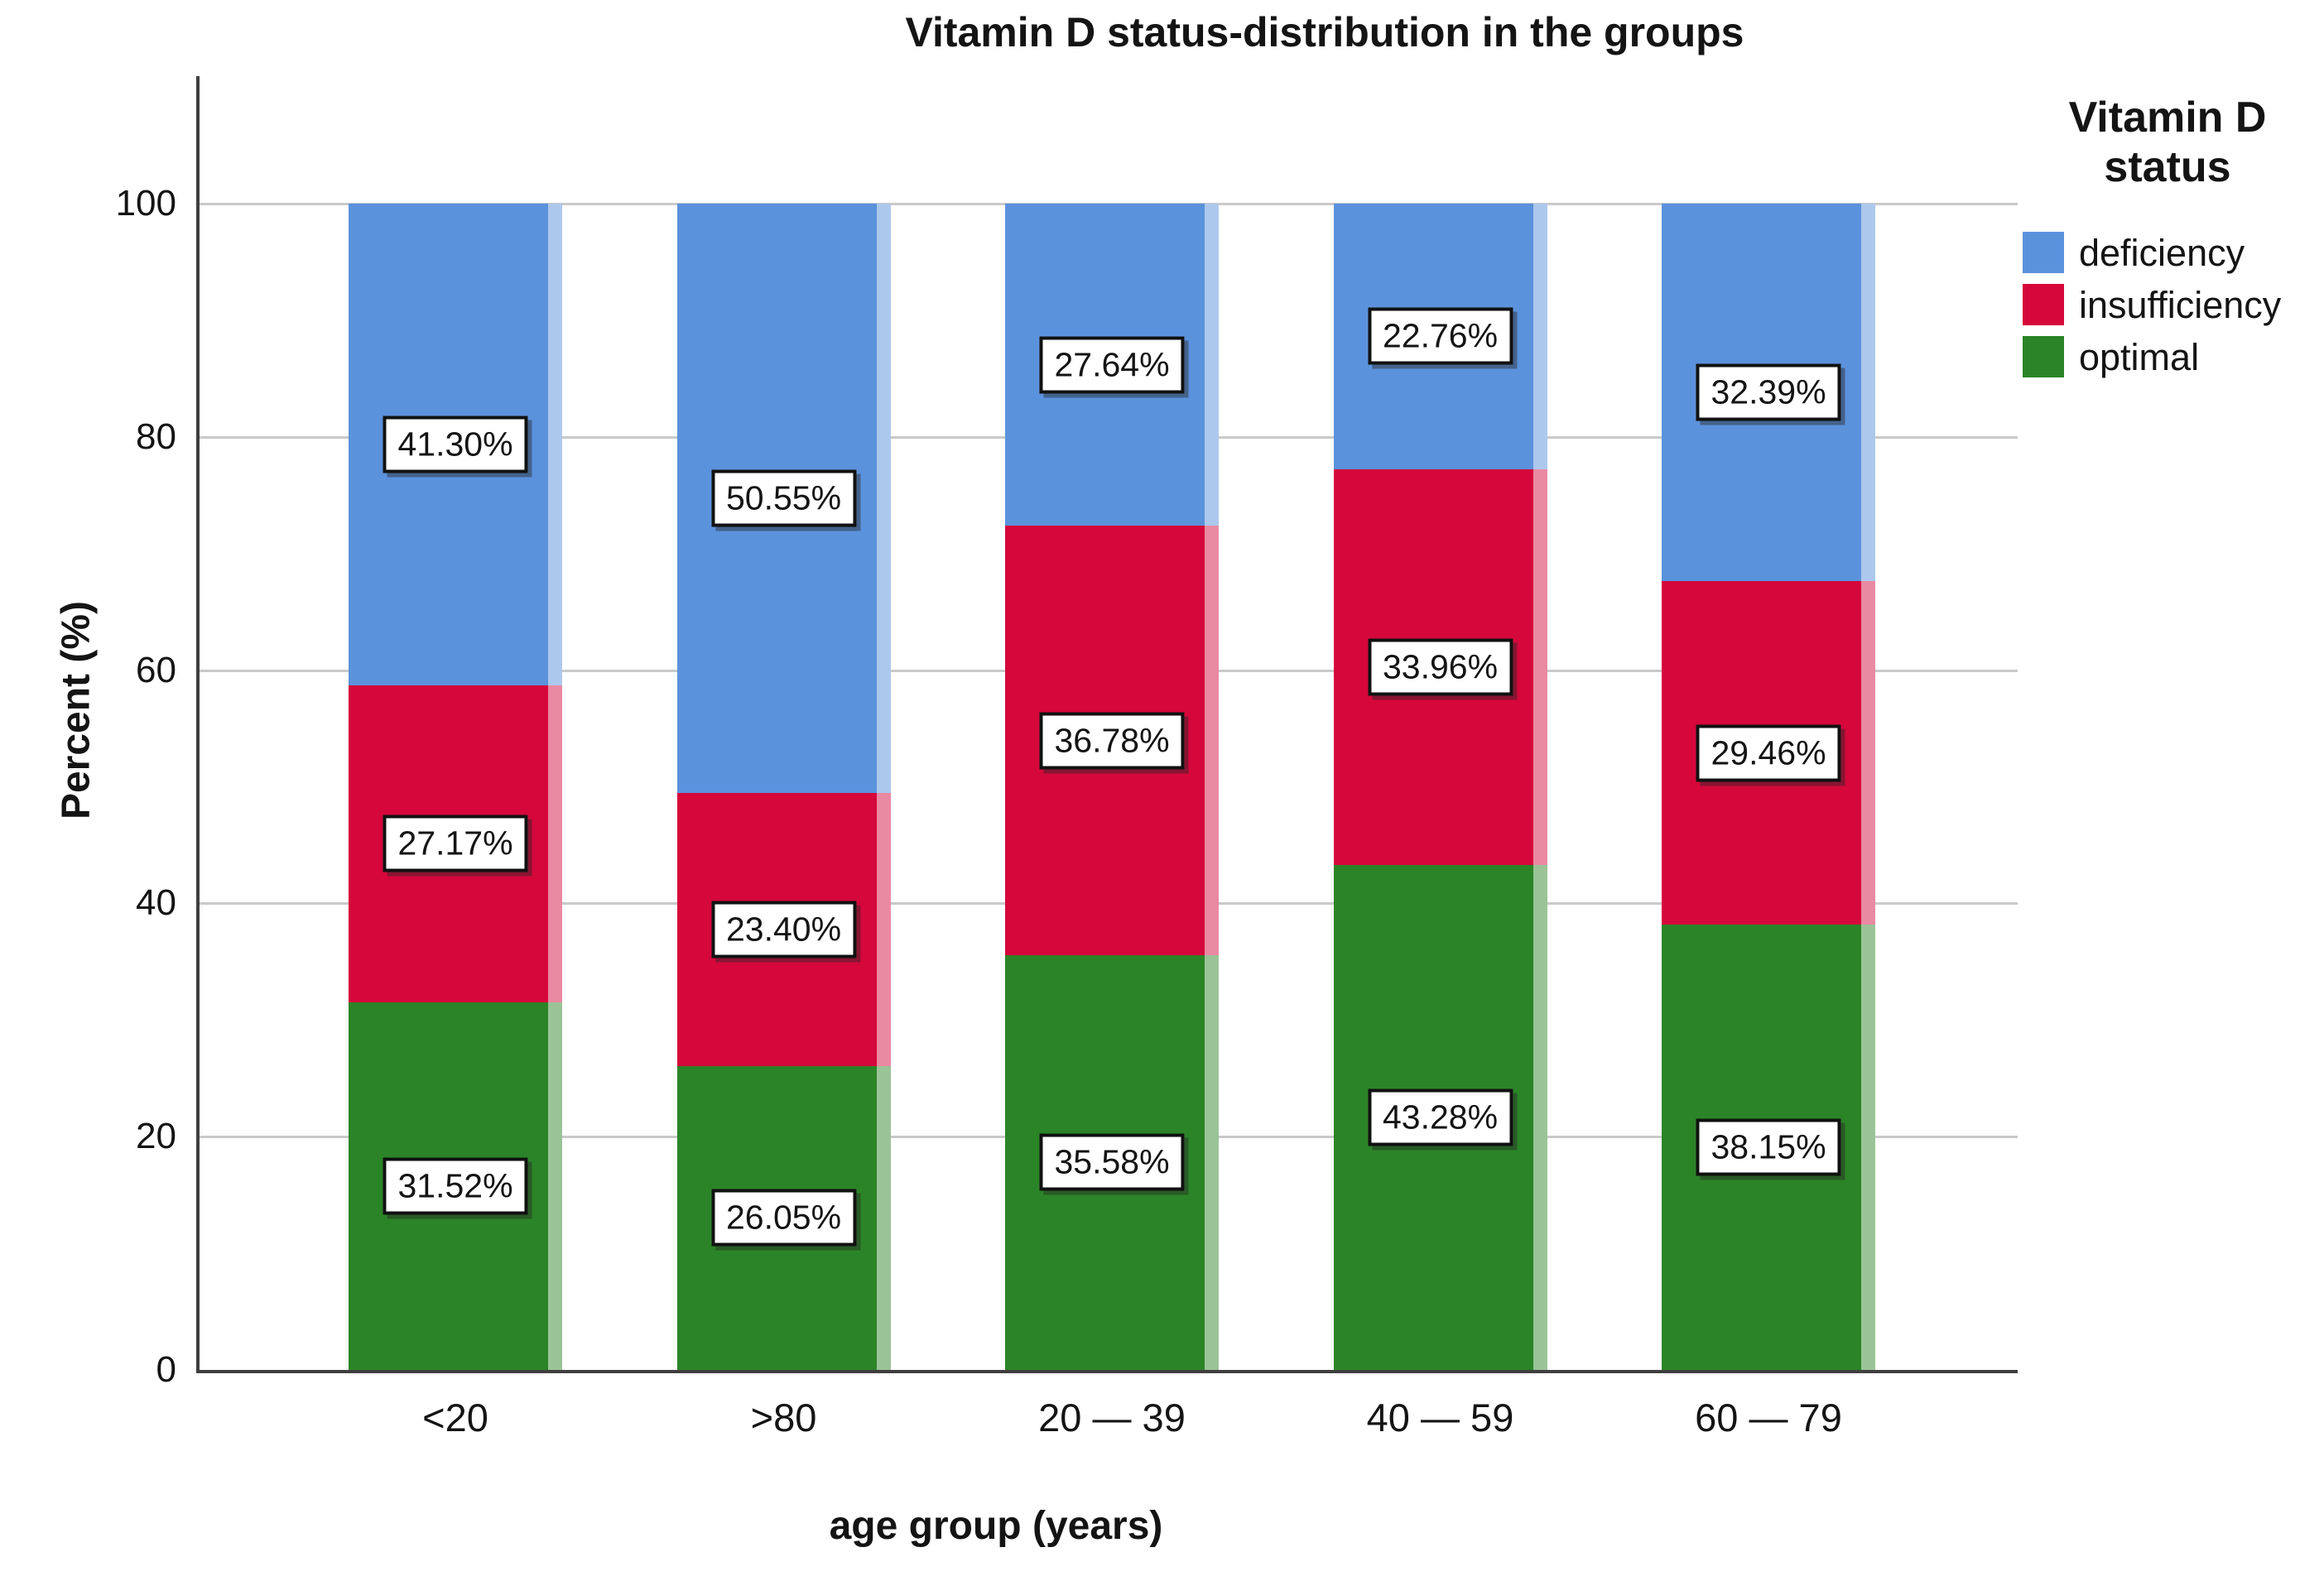  Describe the element at coordinates (1112, 741) in the screenshot. I see `value-label-insufficiency: 36.78%` at that location.